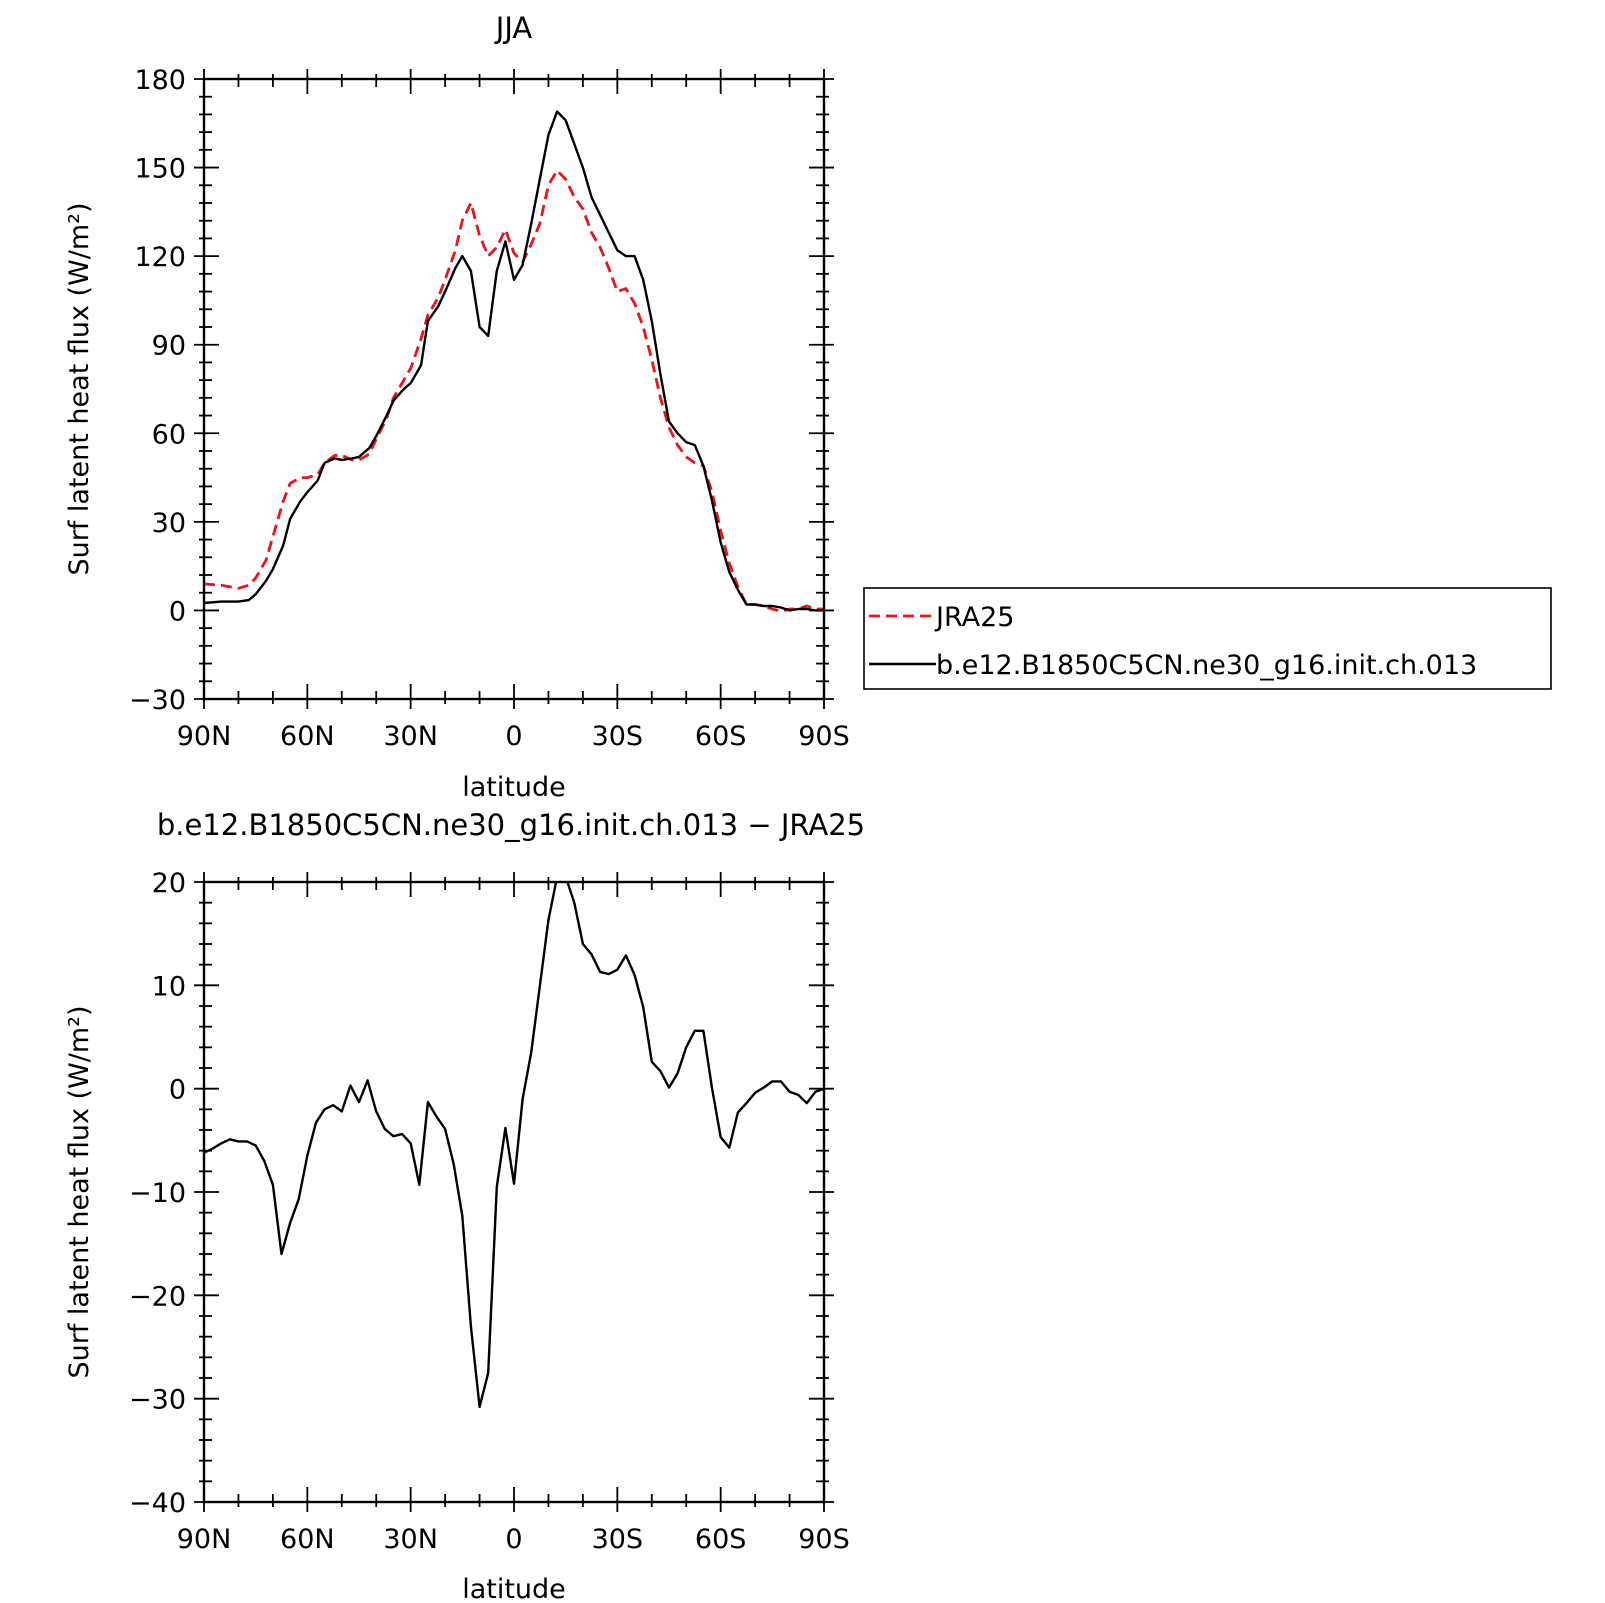 This screenshot has height=1603, width=1605. I want to click on y-tick-labels: −40 −30 −20 −10 0 10 20, so click(157, 1193).